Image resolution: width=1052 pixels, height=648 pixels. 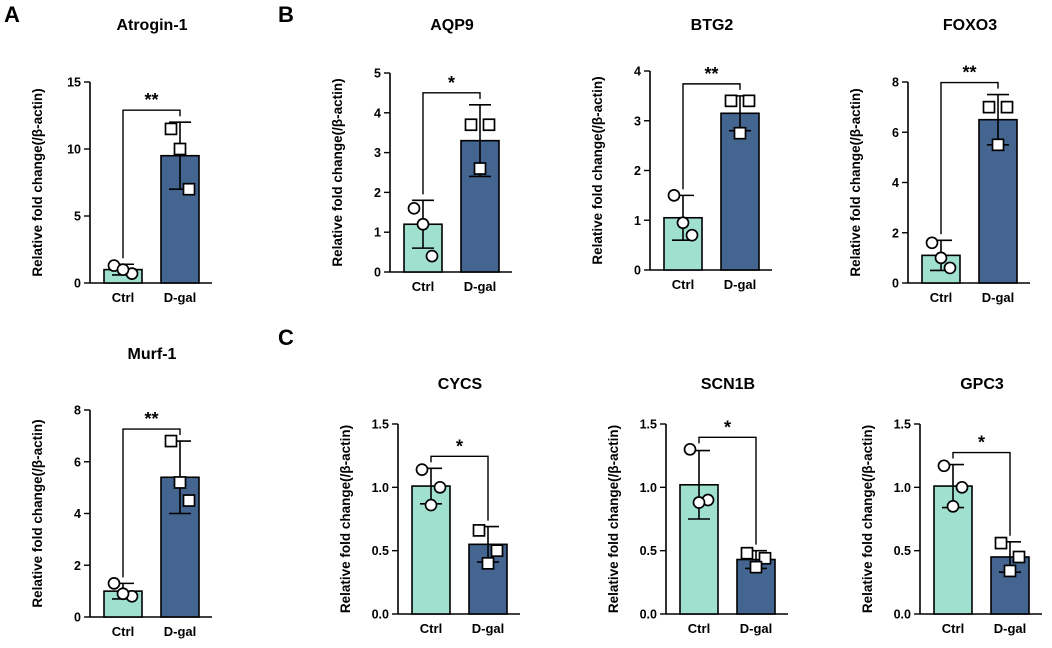 I want to click on chart-title: Murf-1, so click(x=152, y=354).